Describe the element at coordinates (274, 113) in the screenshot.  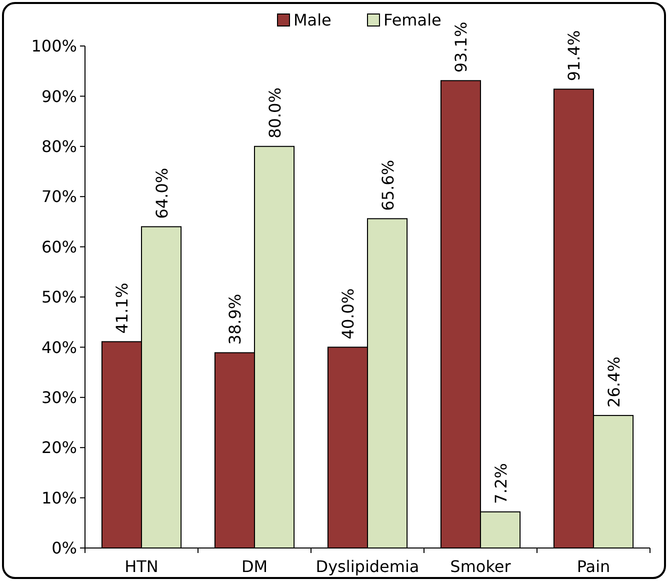
I see `data-label: 80.0%` at that location.